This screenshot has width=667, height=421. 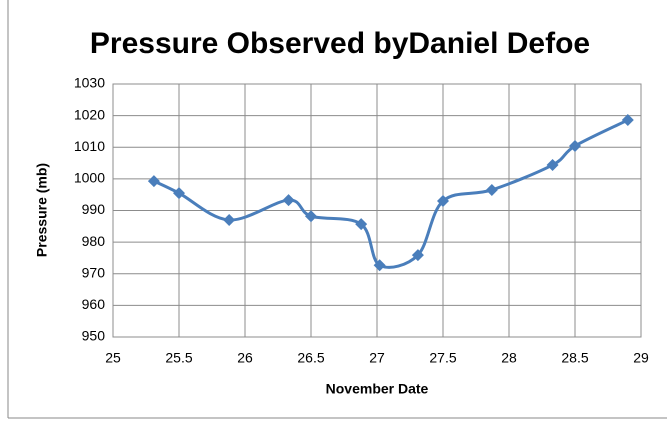 I want to click on y-tick-label: 960, so click(x=94, y=304).